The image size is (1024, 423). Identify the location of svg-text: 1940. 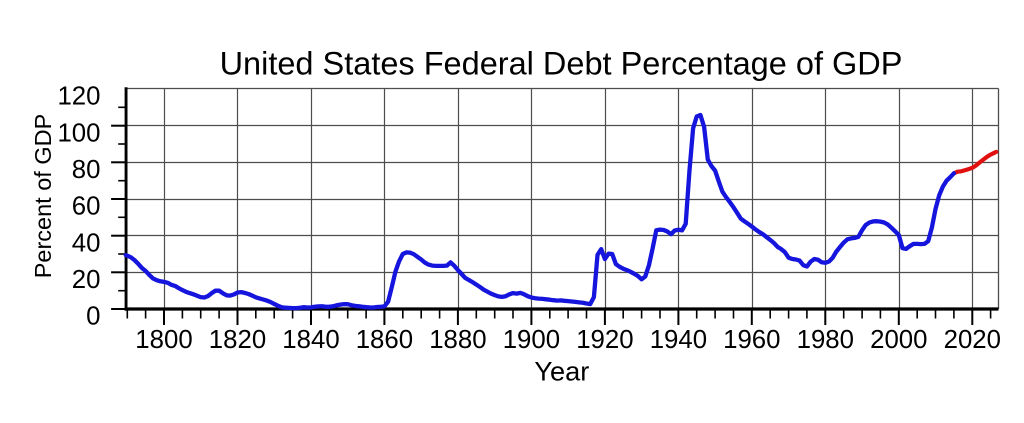
(678, 340).